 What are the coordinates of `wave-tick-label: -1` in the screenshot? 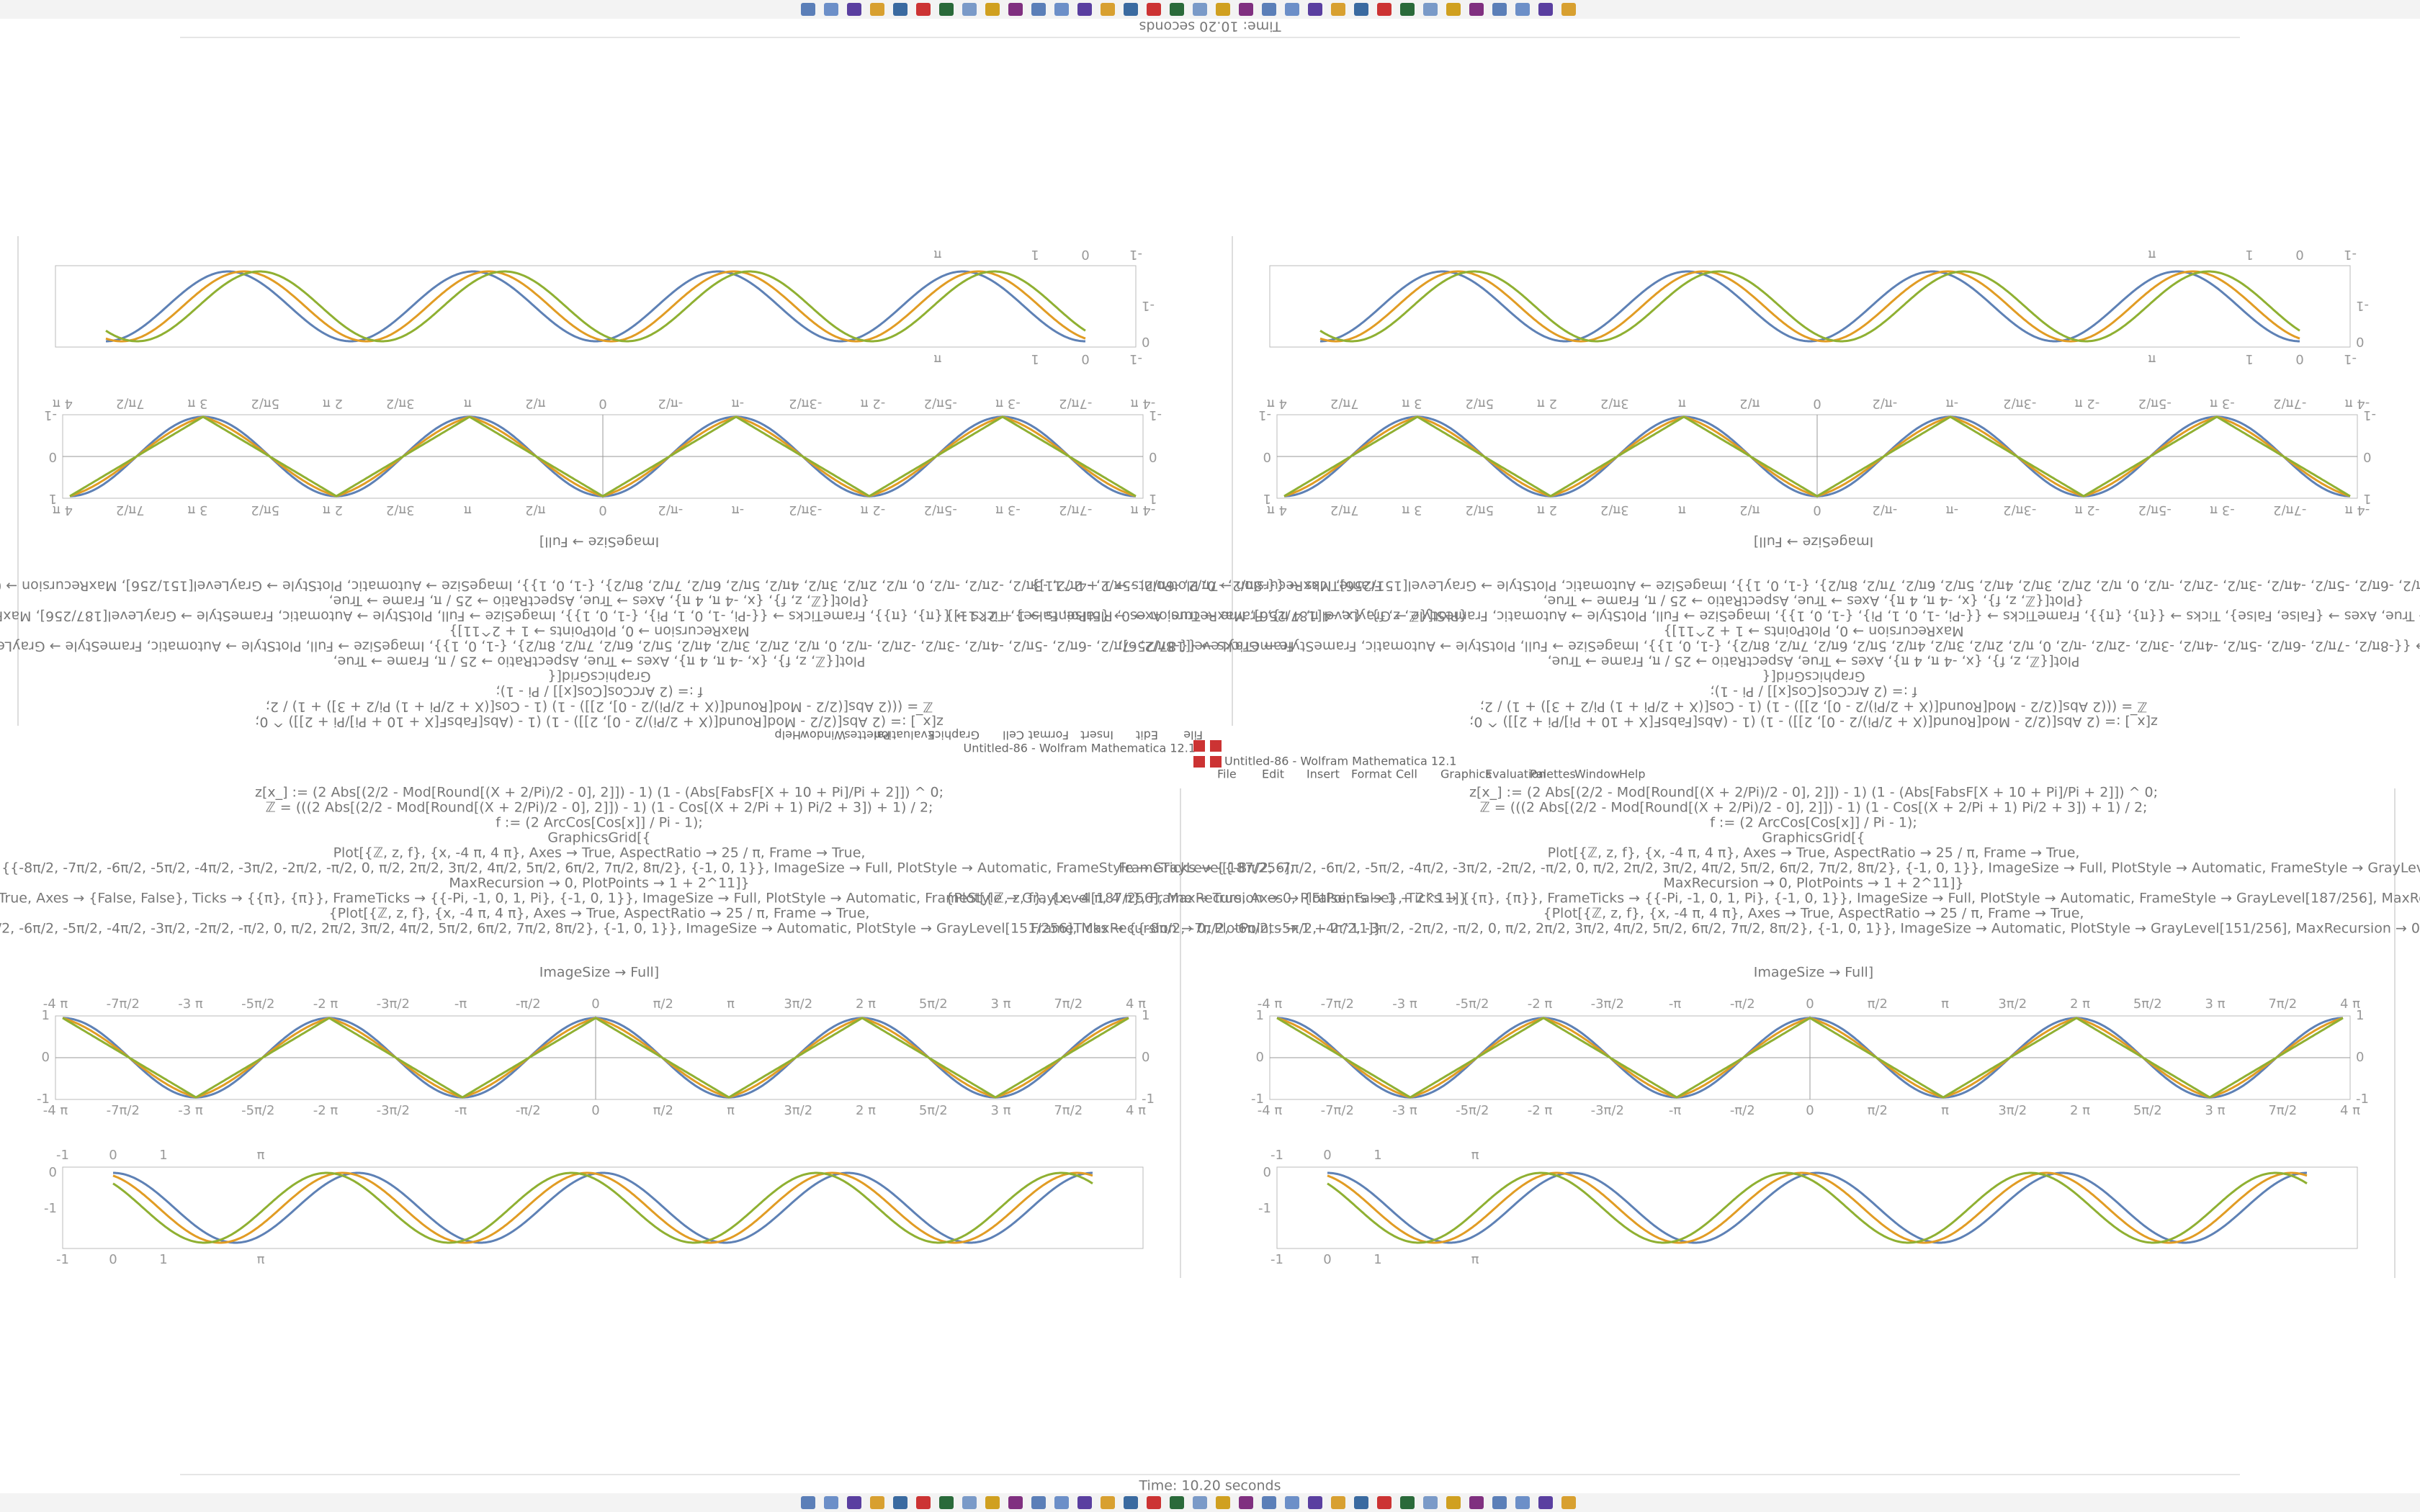 It's located at (1276, 1259).